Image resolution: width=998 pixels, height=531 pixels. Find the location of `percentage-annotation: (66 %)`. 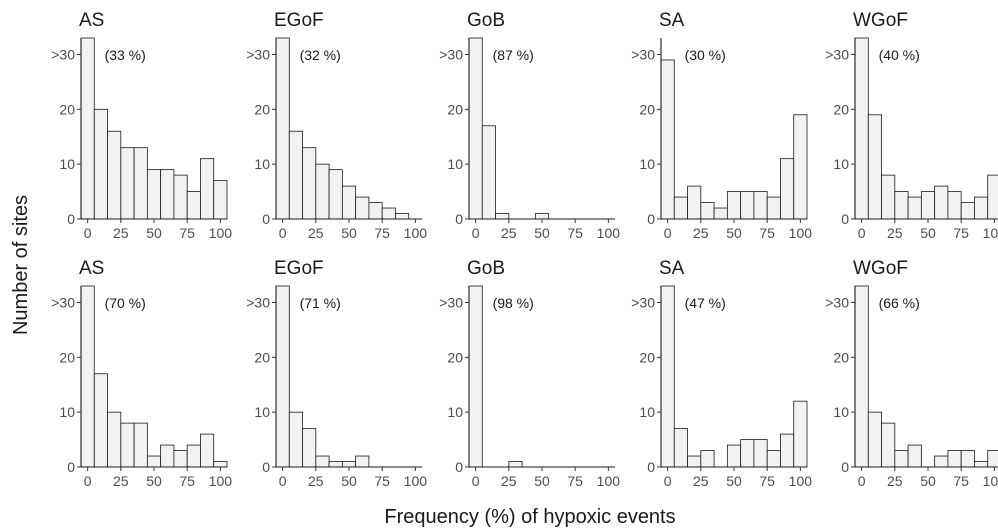

percentage-annotation: (66 %) is located at coordinates (899, 303).